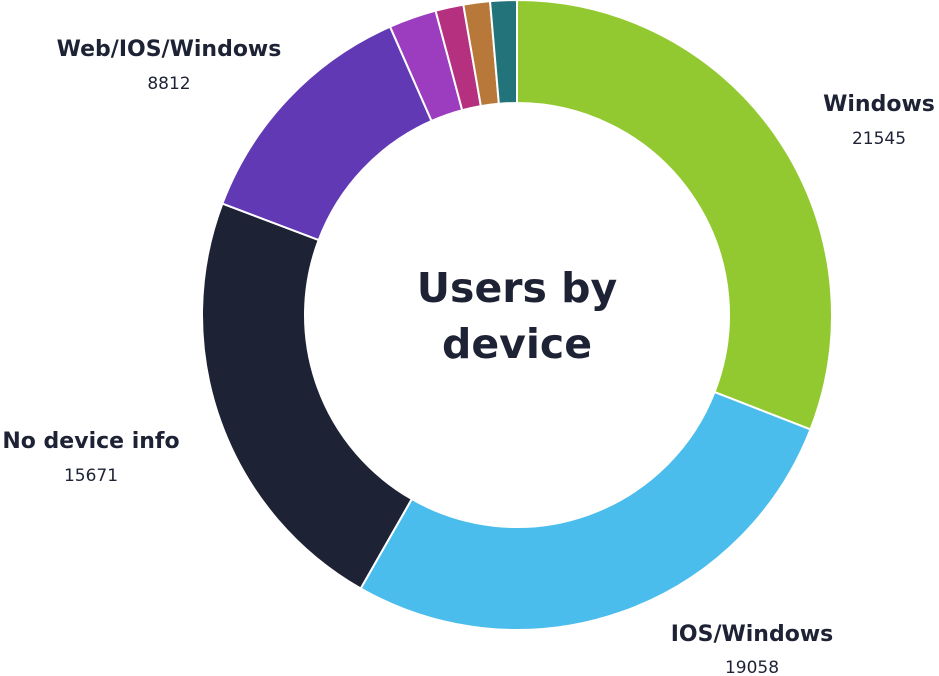  I want to click on slice-value-ios-windows: 19058, so click(752, 667).